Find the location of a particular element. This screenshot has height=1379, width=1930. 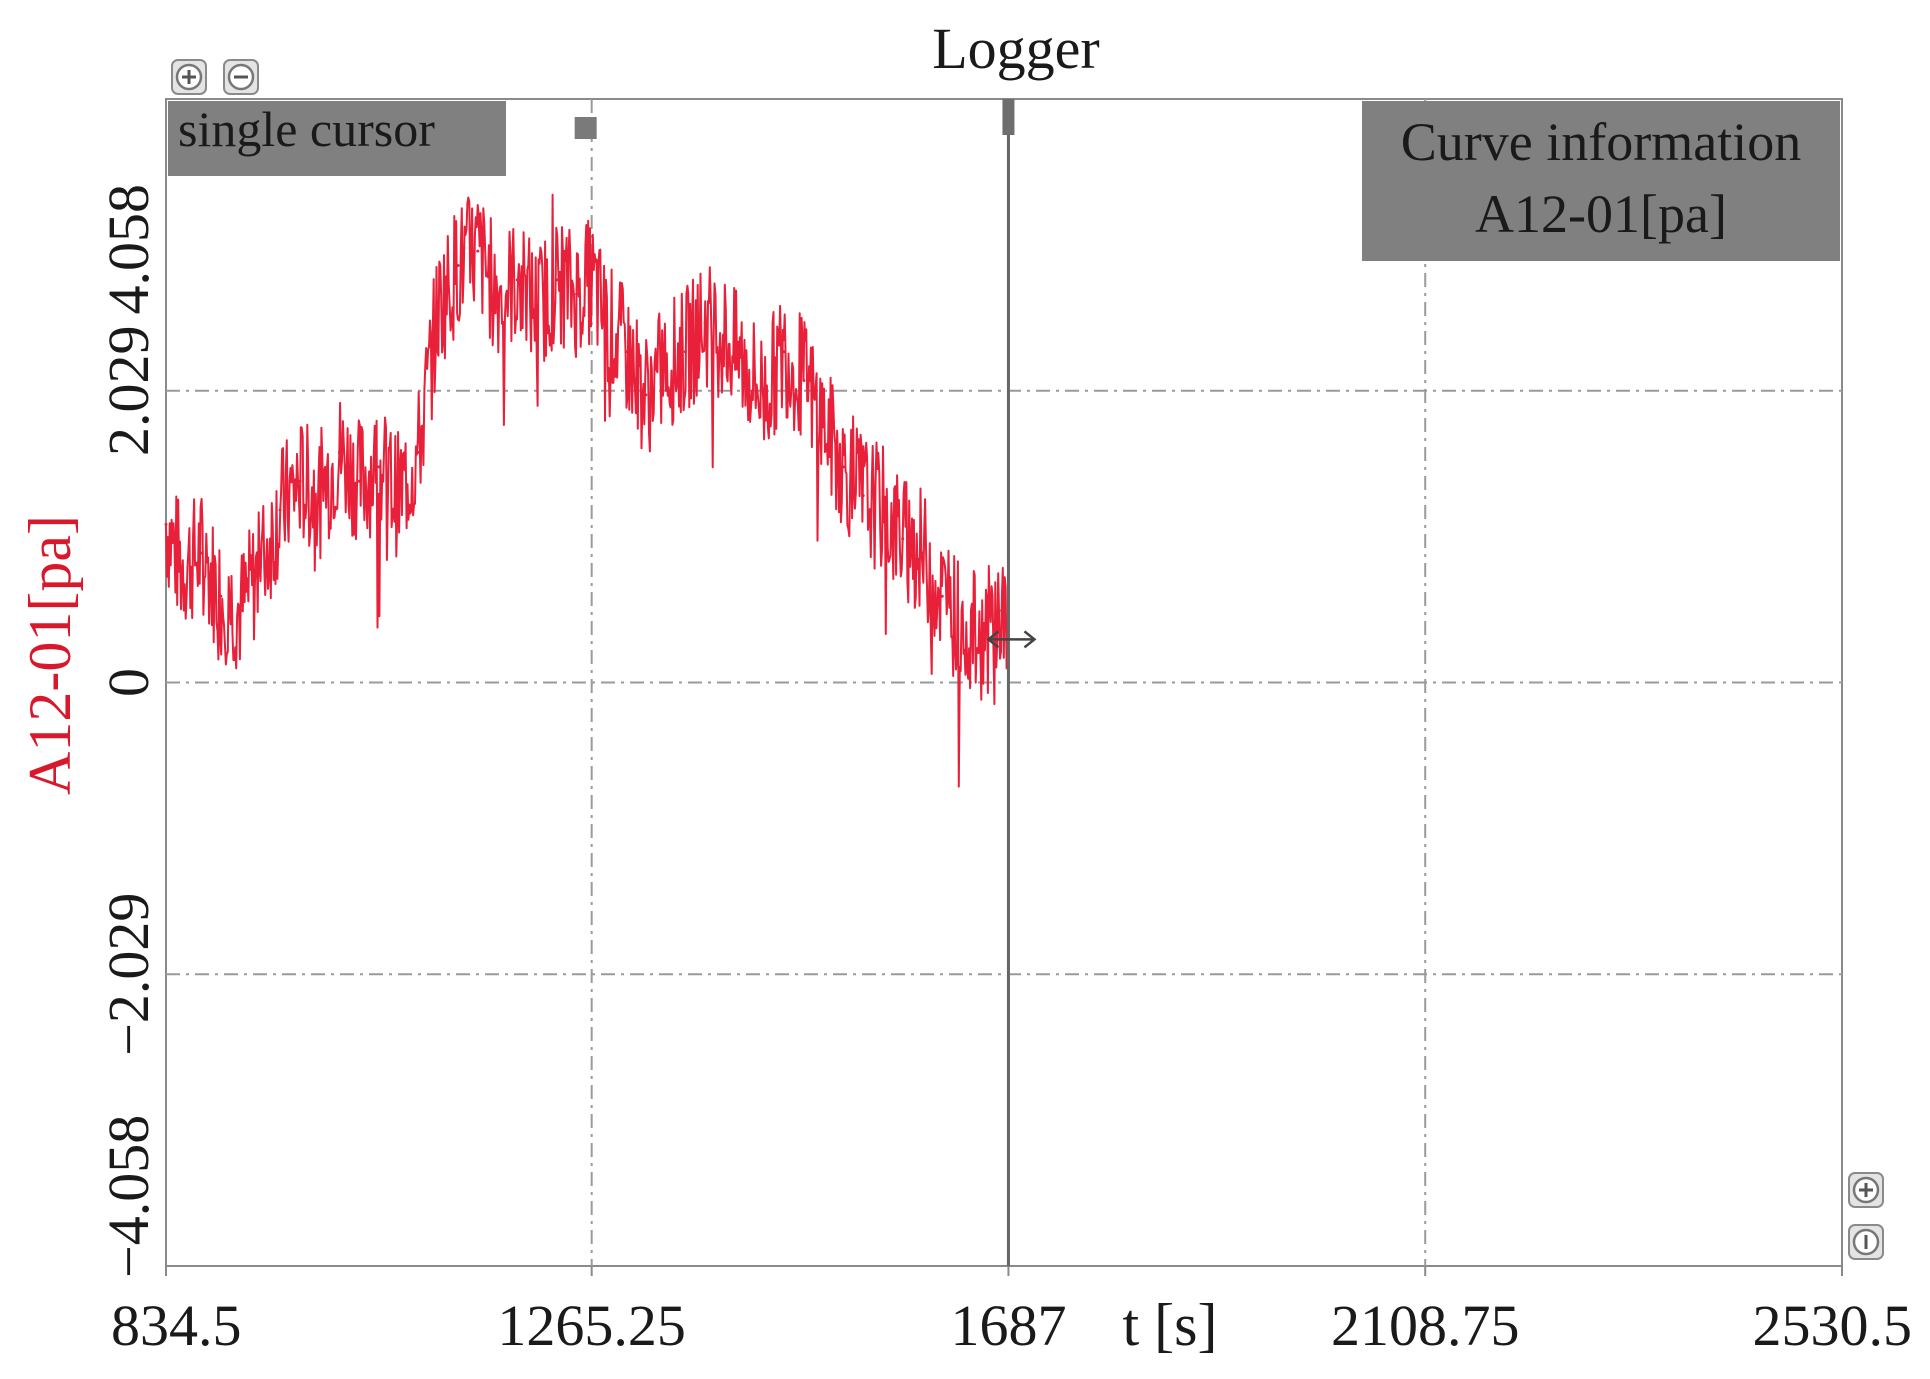

x-tick-label: 2108.75 is located at coordinates (1425, 1325).